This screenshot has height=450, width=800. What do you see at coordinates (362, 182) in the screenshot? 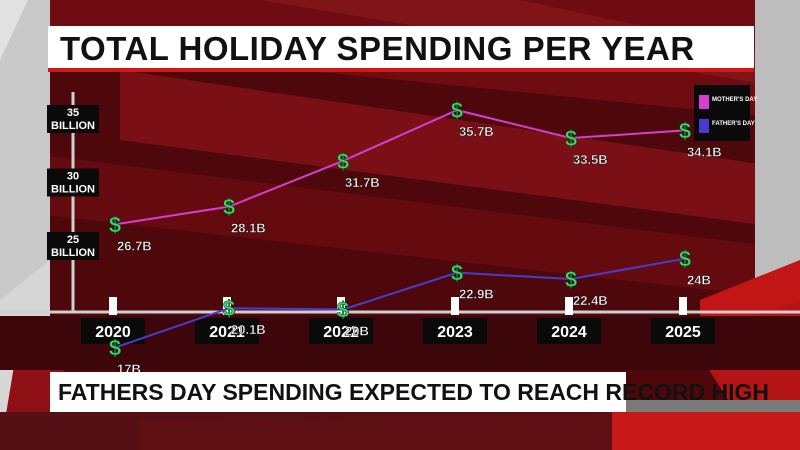
I see `data-label: 31.7B` at bounding box center [362, 182].